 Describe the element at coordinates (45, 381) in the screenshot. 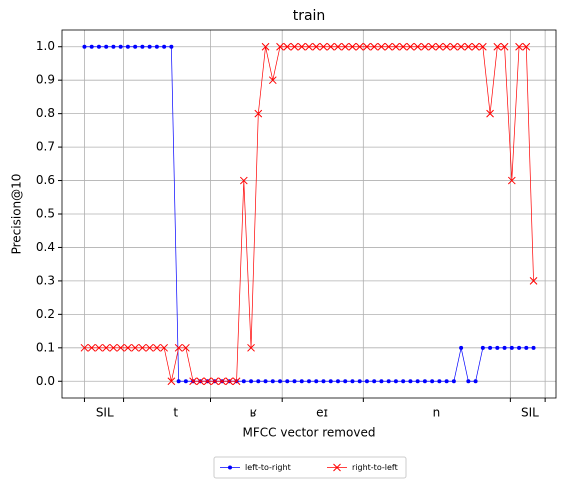

I see `y-tick-label: 0.0` at that location.